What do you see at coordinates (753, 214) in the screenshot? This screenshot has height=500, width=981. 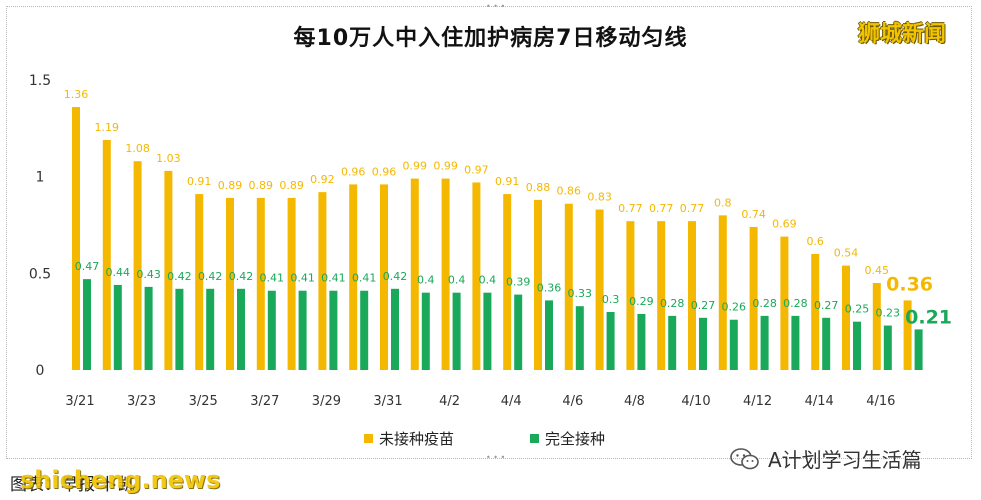 I see `data-label-unvaccinated: 0.74` at bounding box center [753, 214].